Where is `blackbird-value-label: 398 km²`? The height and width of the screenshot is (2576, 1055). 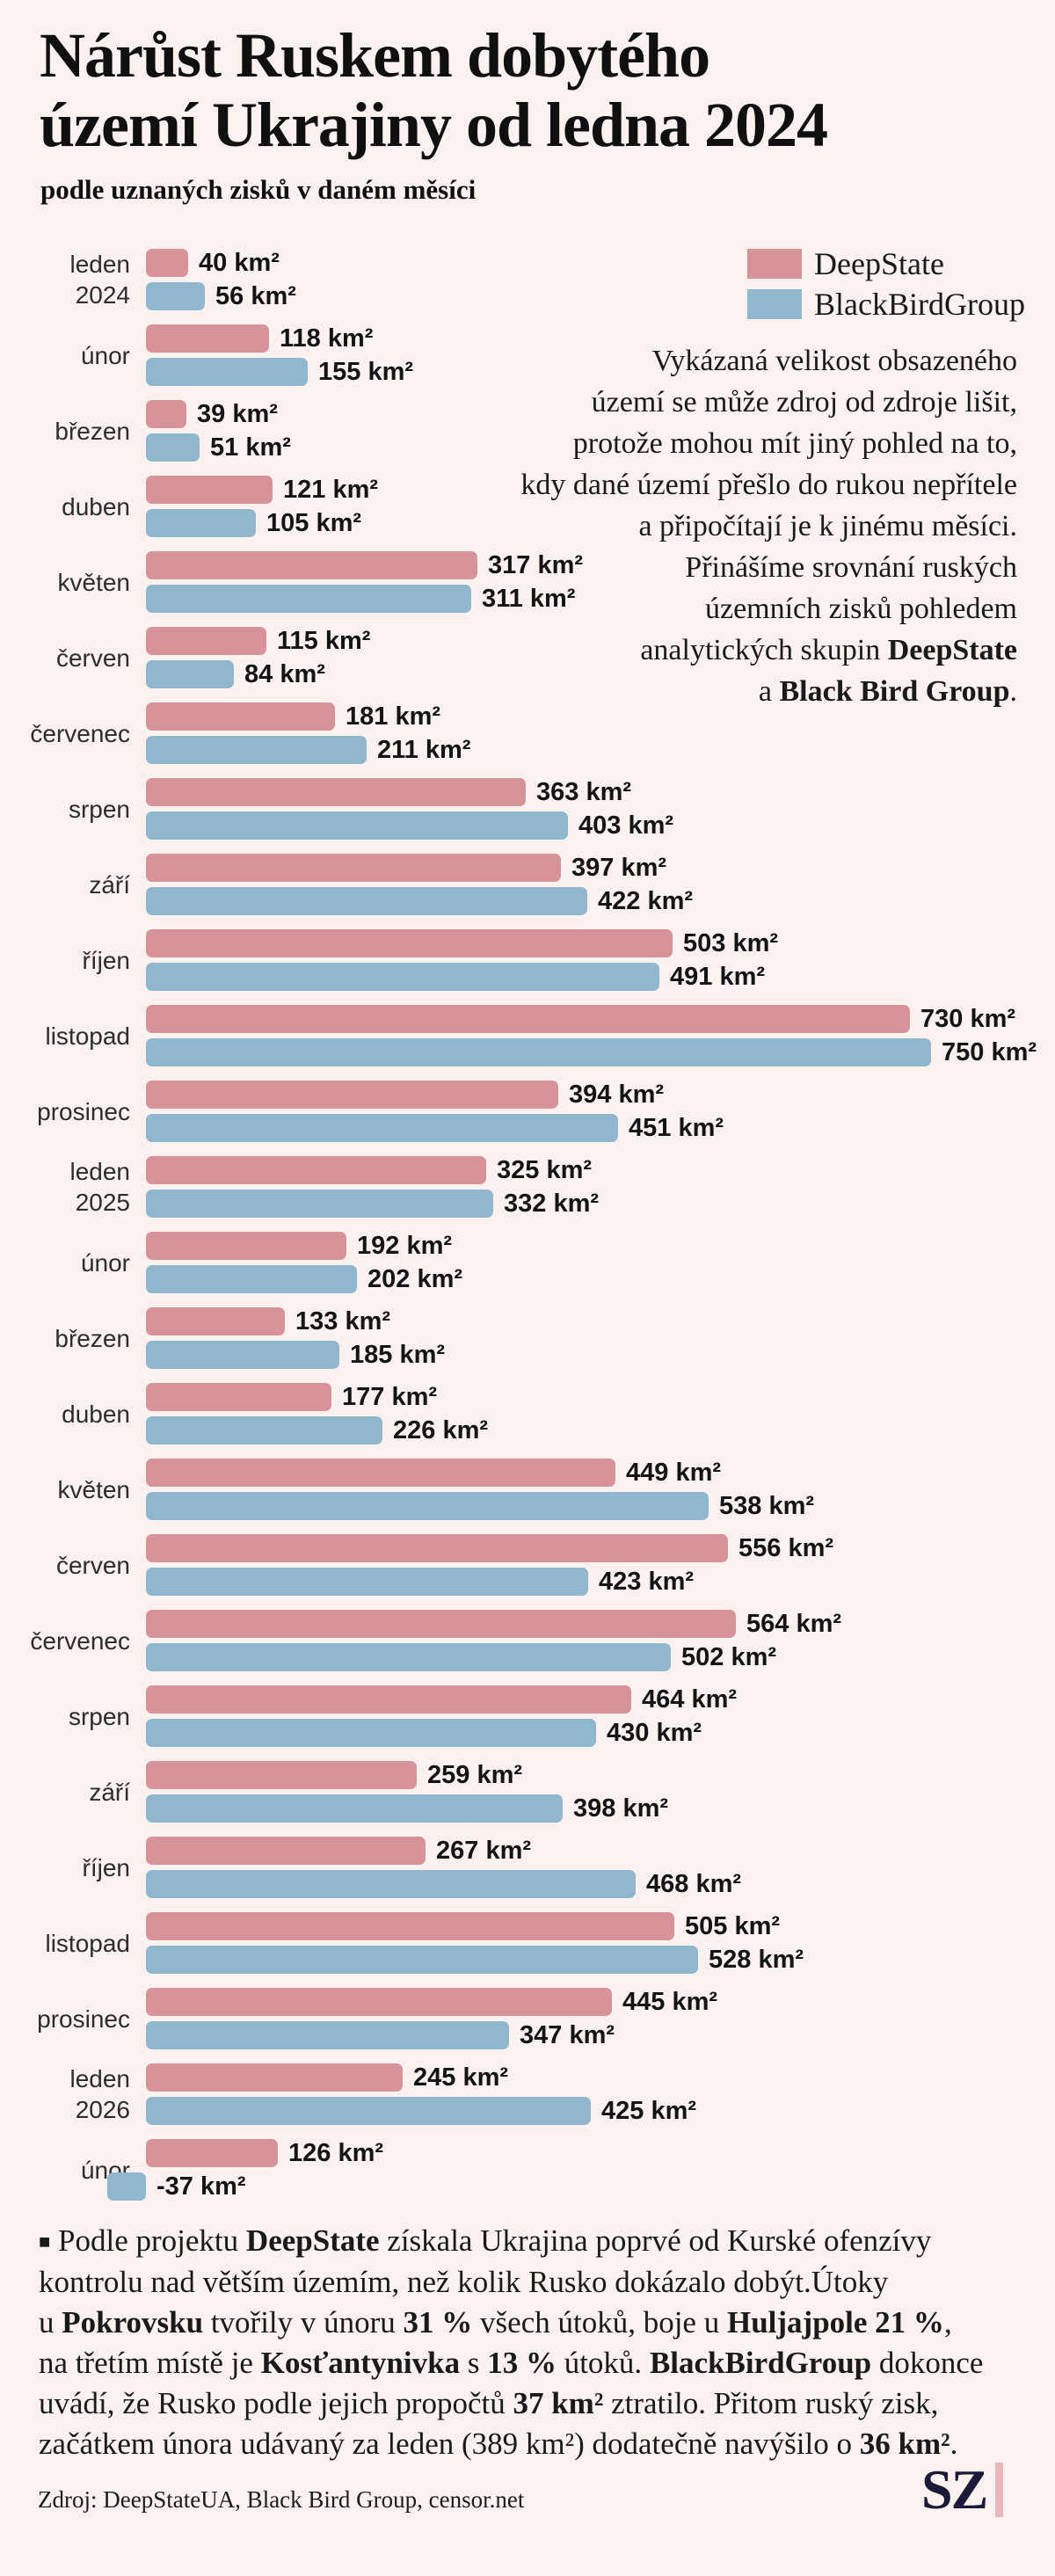 blackbird-value-label: 398 km² is located at coordinates (621, 1808).